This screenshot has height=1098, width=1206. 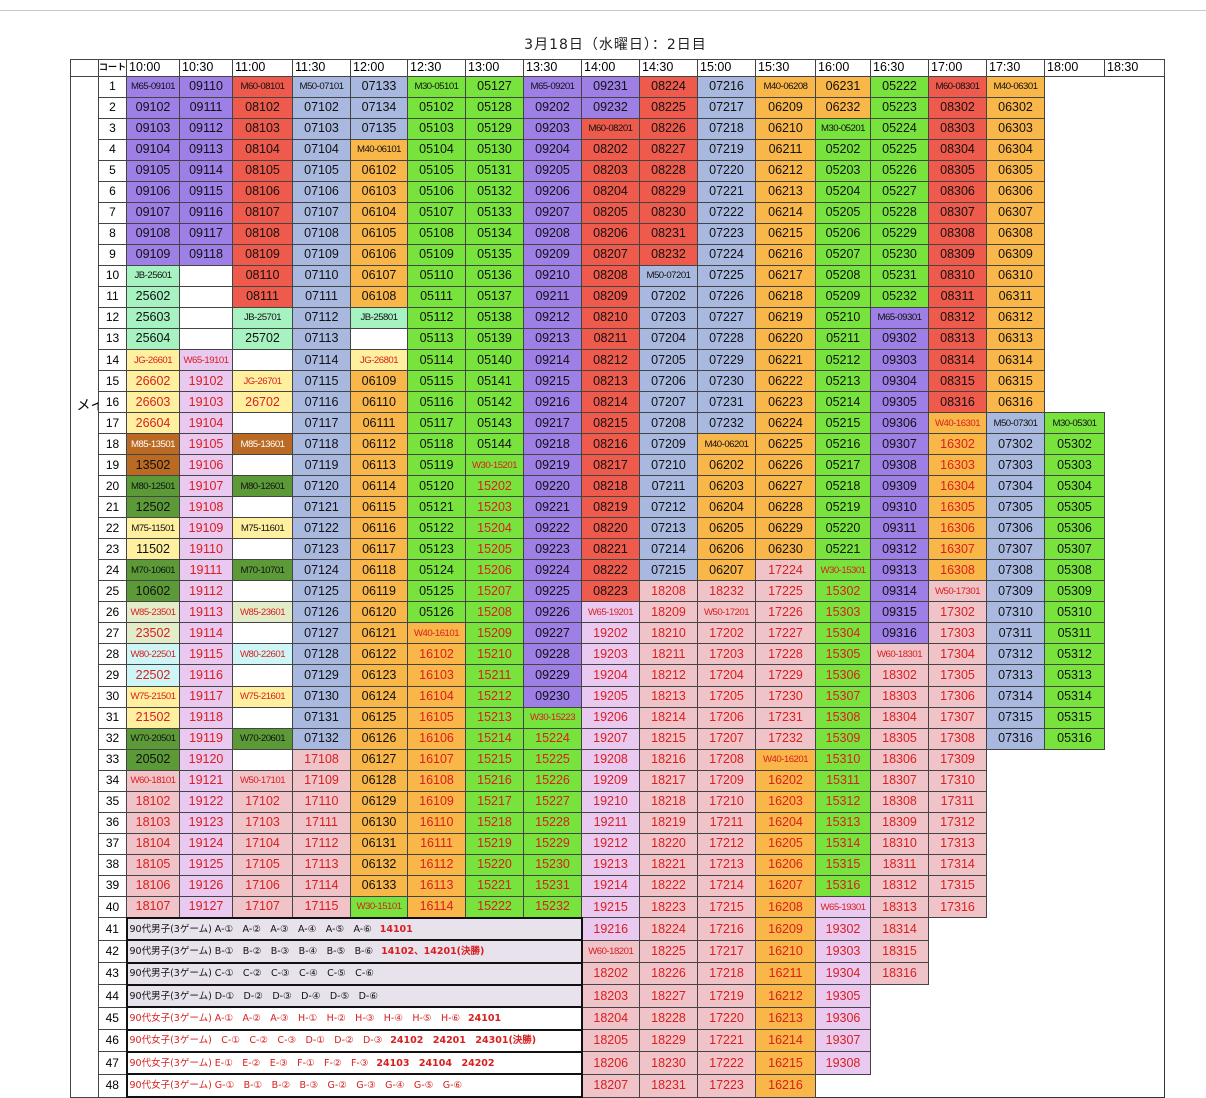 I want to click on match-cell: 07305, so click(x=1016, y=507).